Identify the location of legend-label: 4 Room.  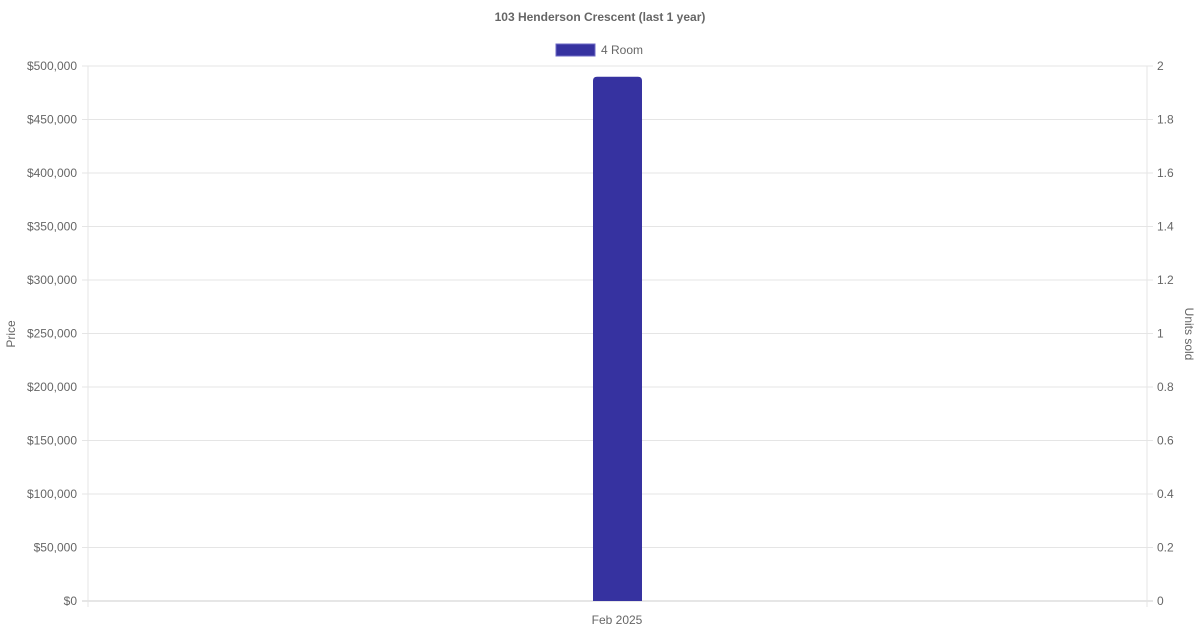
(622, 50).